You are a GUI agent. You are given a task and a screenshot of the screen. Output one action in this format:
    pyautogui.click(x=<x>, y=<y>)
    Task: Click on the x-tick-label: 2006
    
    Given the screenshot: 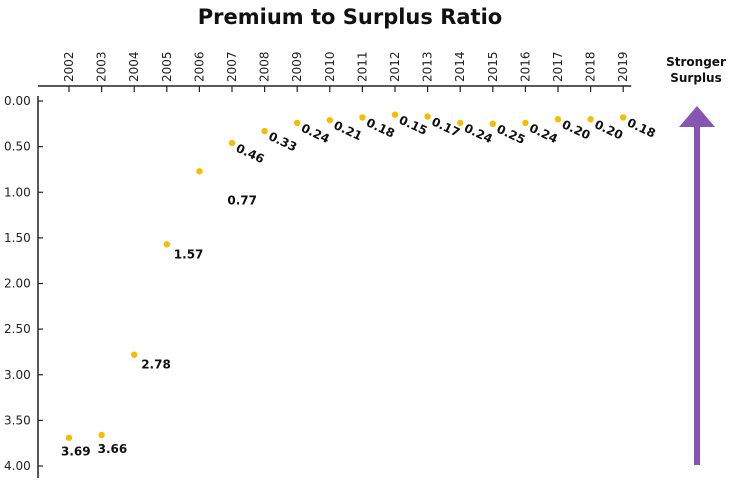 What is the action you would take?
    pyautogui.click(x=199, y=66)
    